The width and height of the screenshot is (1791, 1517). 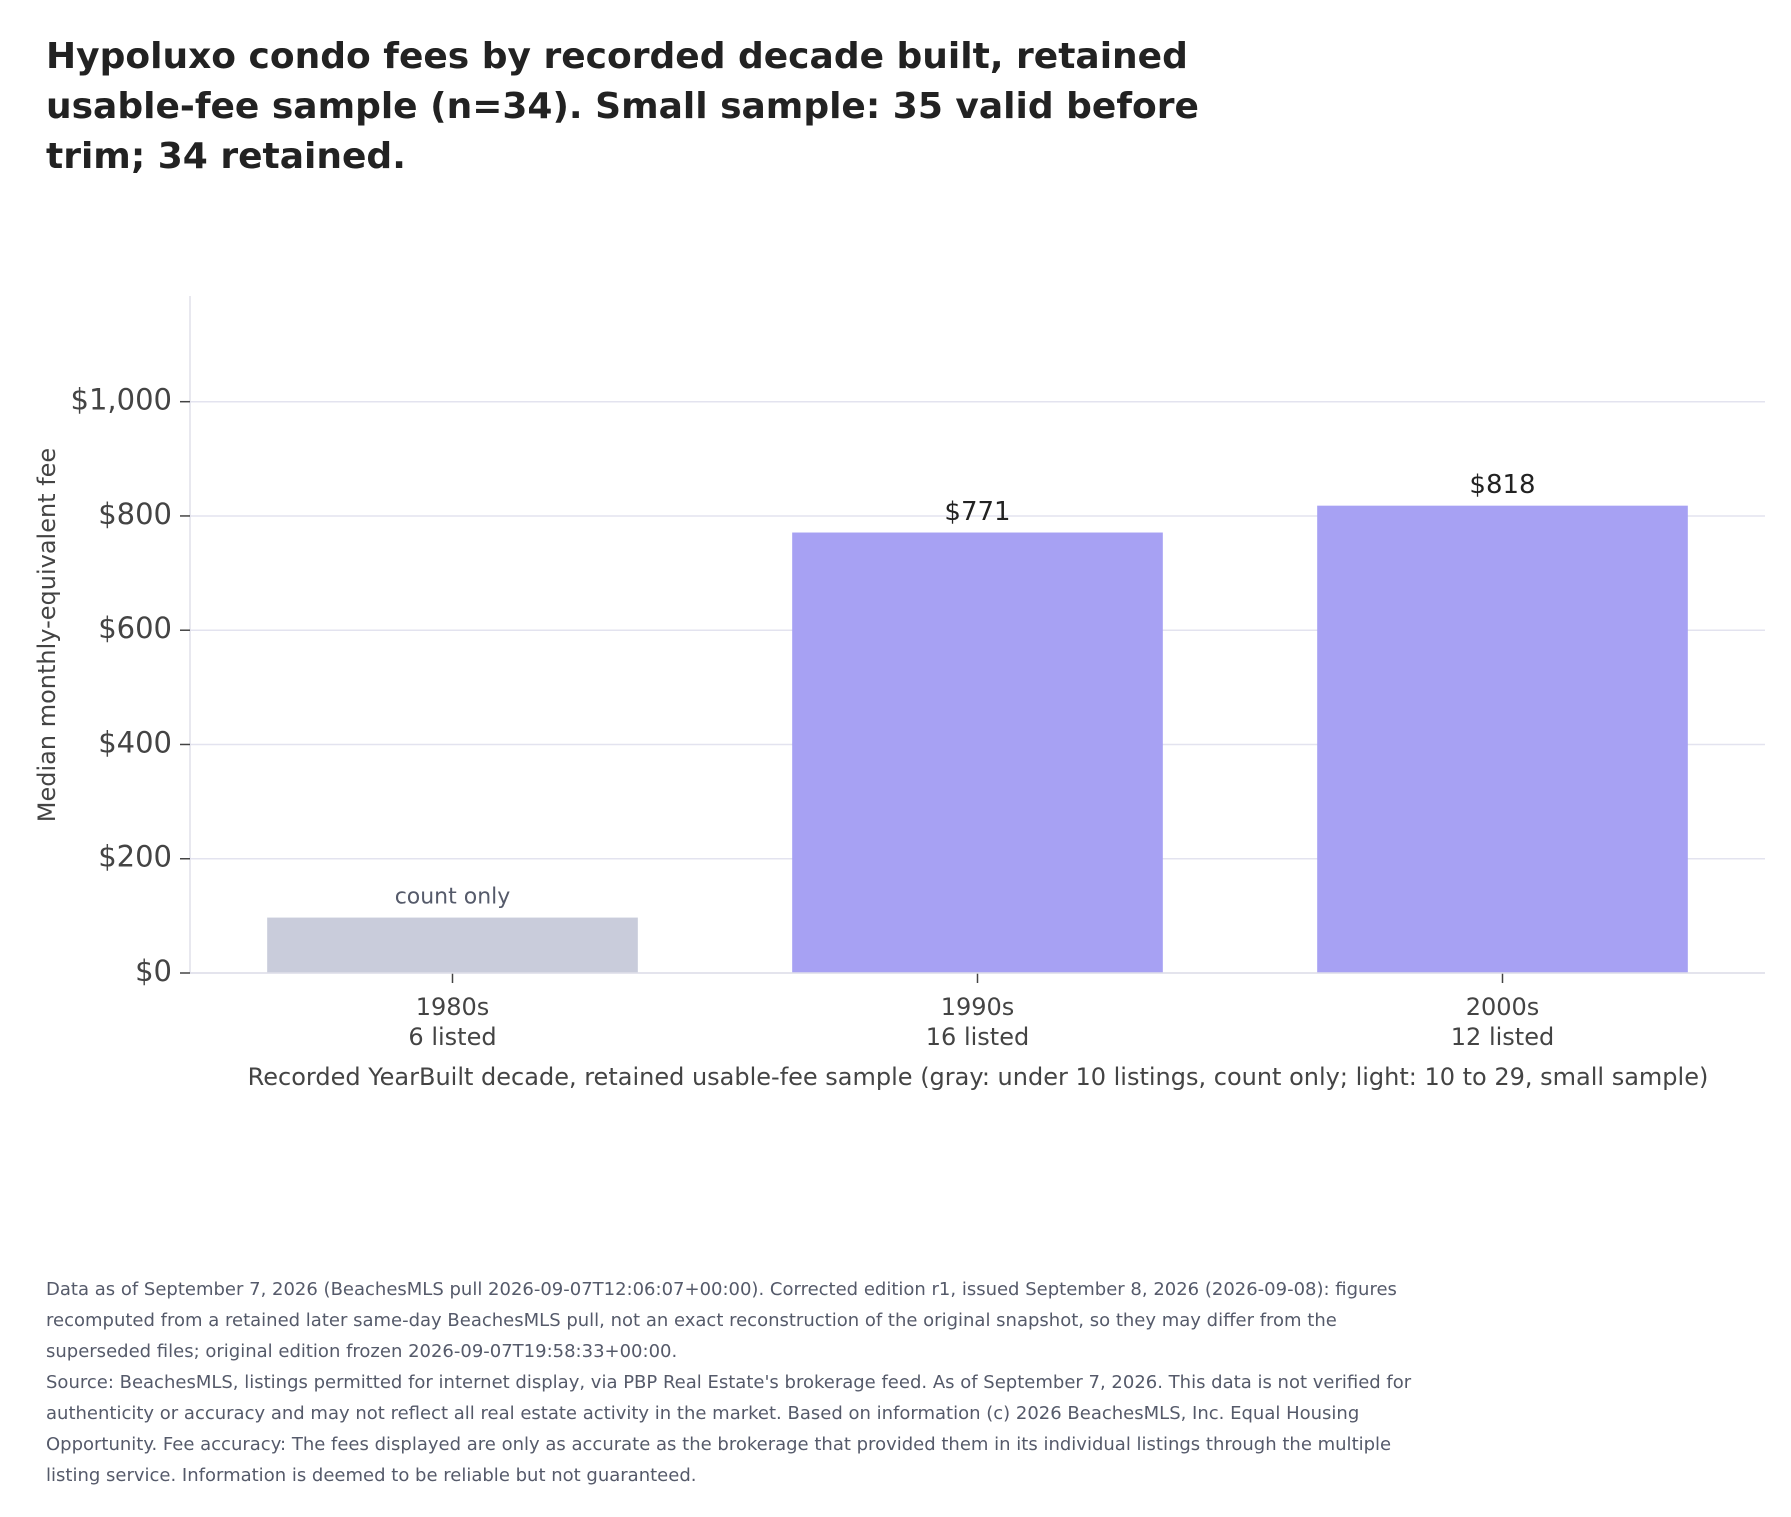 What do you see at coordinates (135, 514) in the screenshot?
I see `y-tick-label: $800` at bounding box center [135, 514].